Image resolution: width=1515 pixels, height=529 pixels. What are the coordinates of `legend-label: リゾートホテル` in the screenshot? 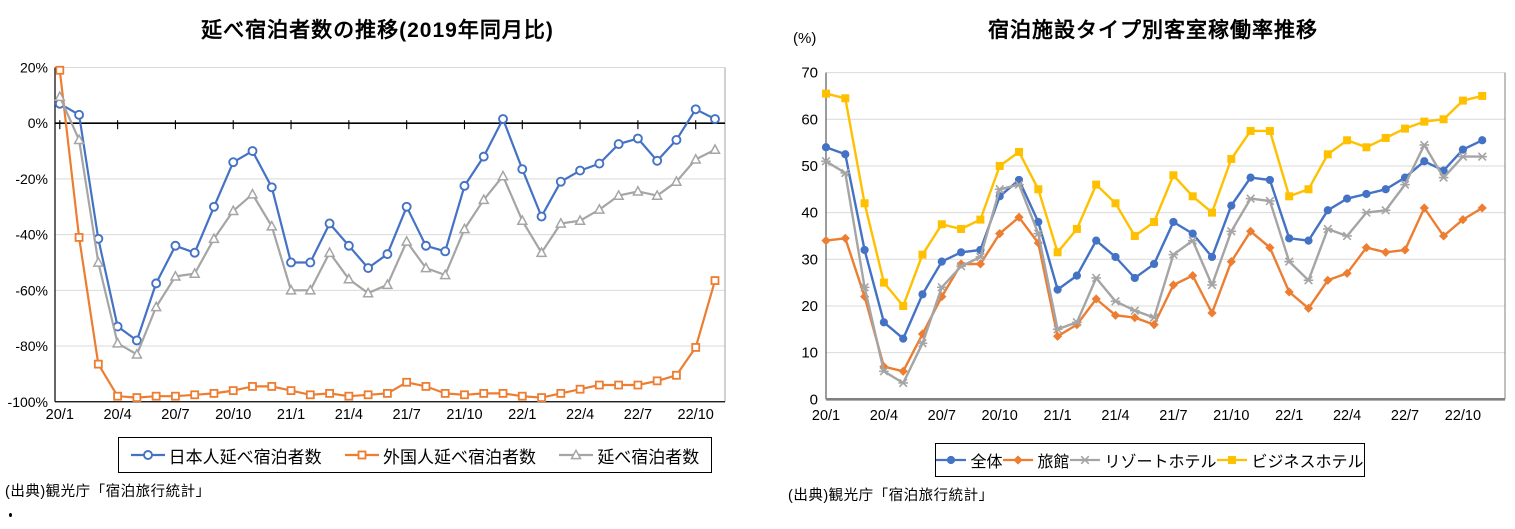 It's located at (1160, 462).